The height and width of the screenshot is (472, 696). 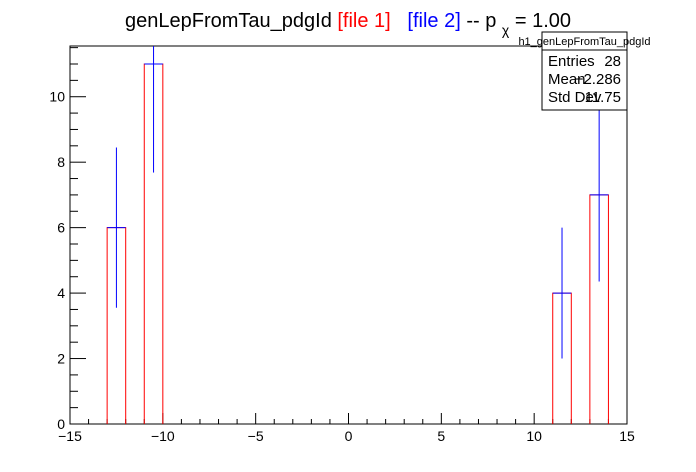 I want to click on x-tick-labels: −15 −10 −5 0 5 10 15, so click(x=346, y=436).